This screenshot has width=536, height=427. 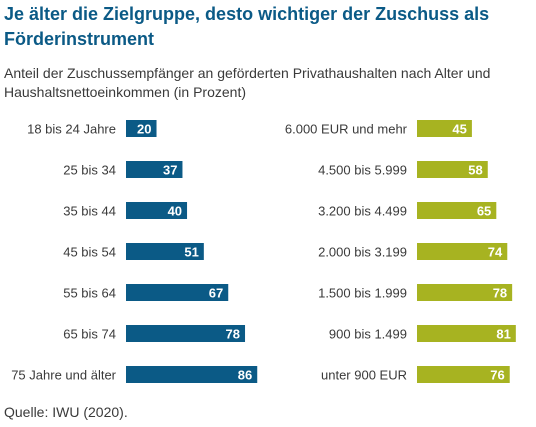 What do you see at coordinates (89, 334) in the screenshot?
I see `age-category-label: 65 bis 74` at bounding box center [89, 334].